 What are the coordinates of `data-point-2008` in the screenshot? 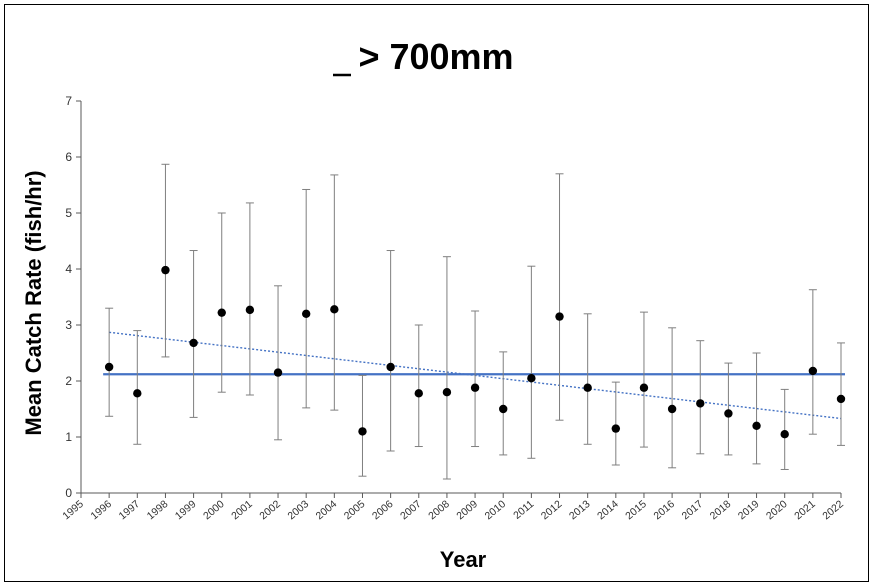 It's located at (447, 392).